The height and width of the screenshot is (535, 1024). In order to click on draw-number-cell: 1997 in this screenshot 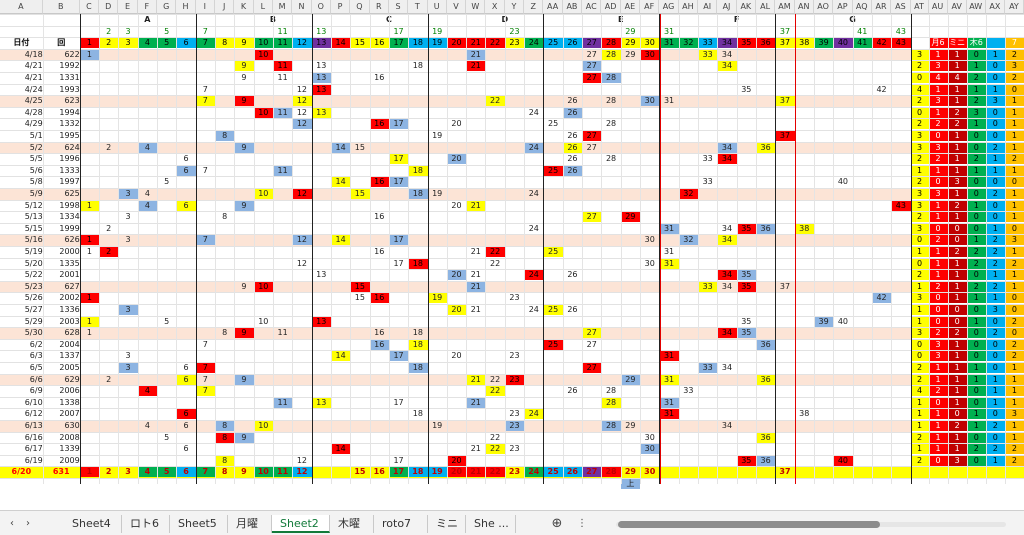, I will do `click(69, 182)`.